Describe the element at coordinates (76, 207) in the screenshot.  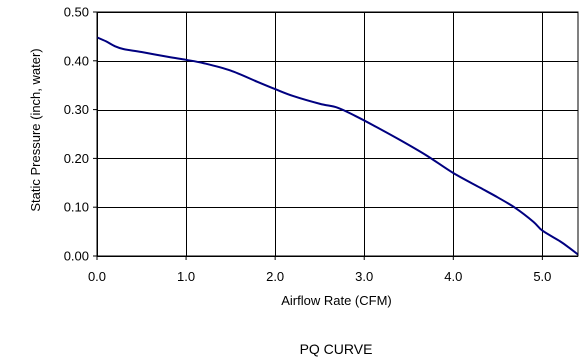
I see `y-tick-label-1: 0.10` at that location.